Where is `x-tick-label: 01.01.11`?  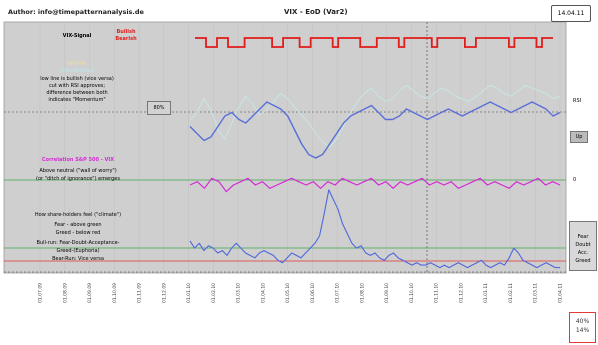
x-tick-label: 01.01.11 is located at coordinates (486, 293).